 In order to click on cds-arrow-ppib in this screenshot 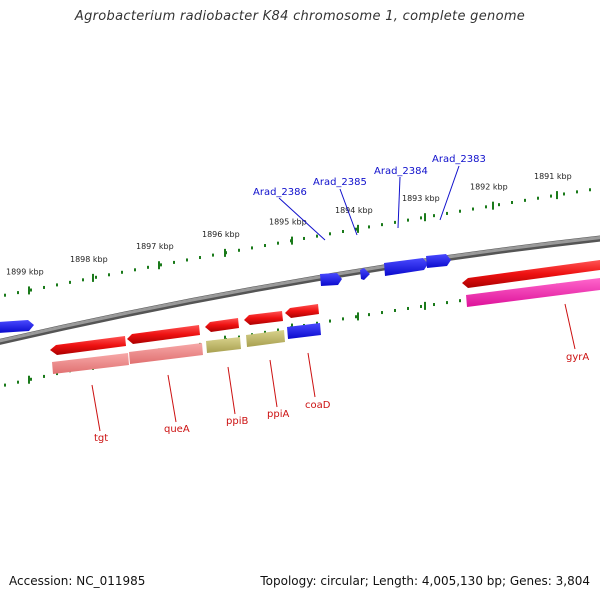, I will do `click(222, 325)`.